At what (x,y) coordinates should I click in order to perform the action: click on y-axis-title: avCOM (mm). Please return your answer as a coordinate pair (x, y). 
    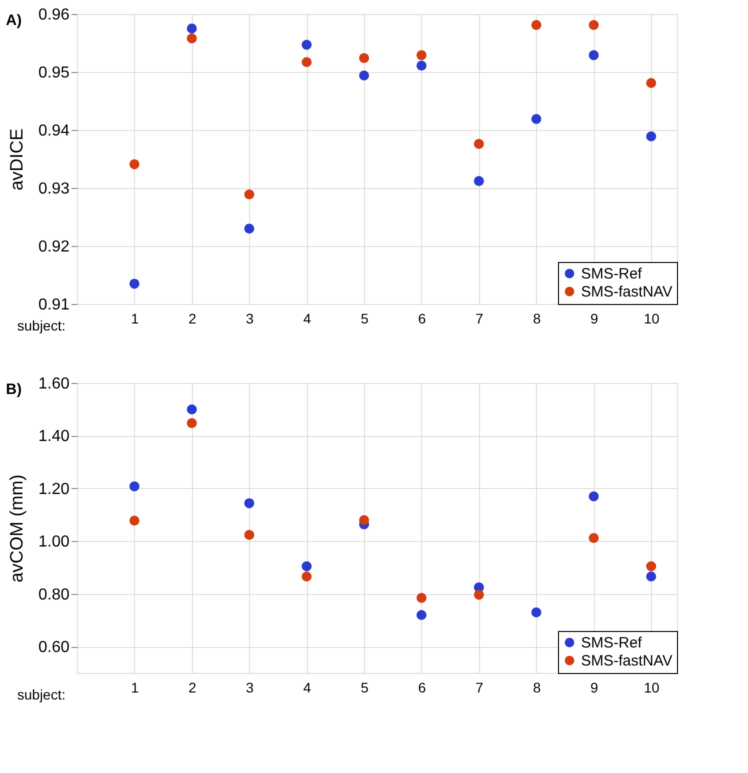
    Looking at the image, I should click on (16, 528).